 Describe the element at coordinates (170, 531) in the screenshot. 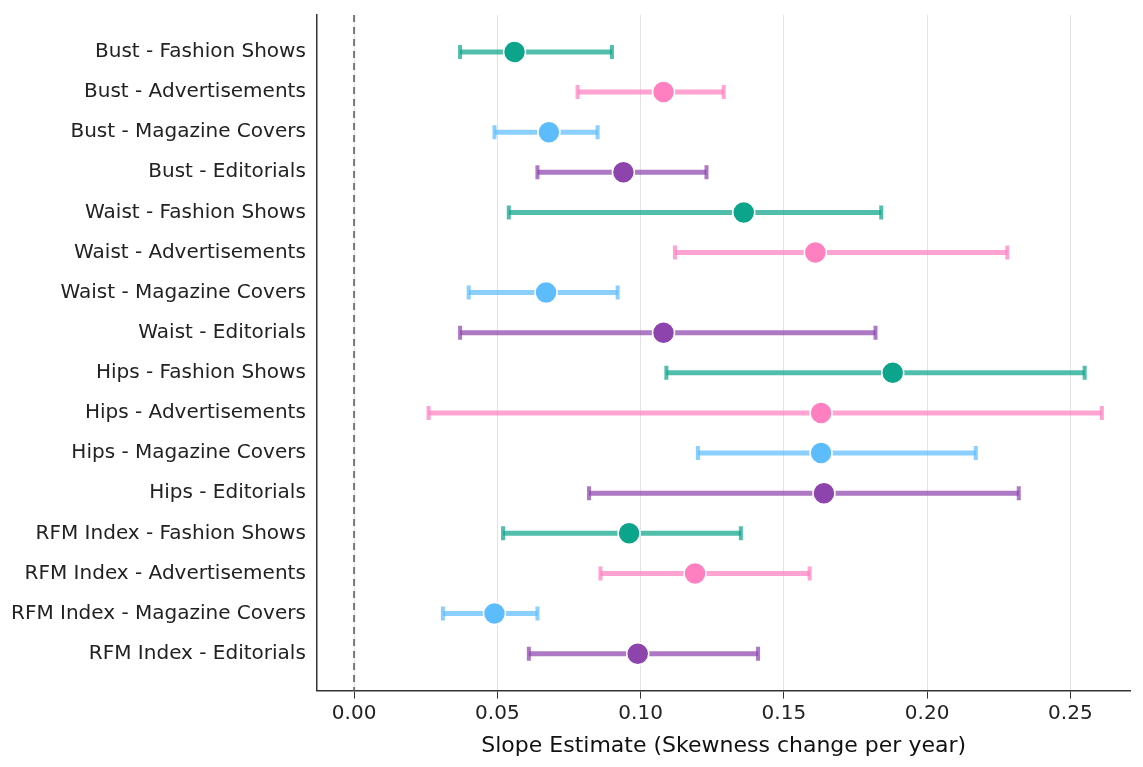

I see `y-tick-label: RFM Index - Fashion Shows` at that location.